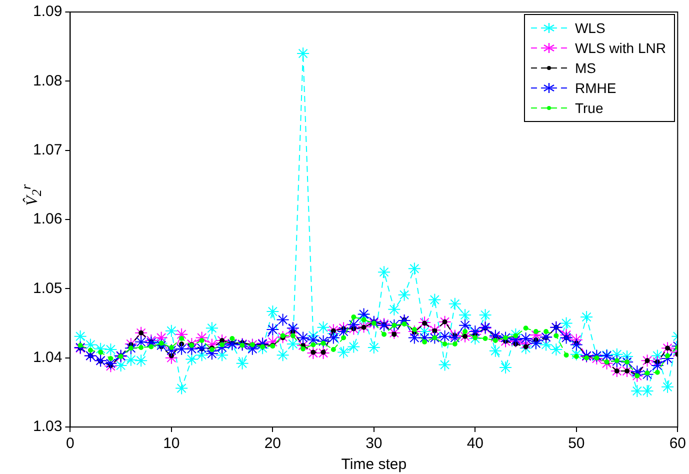 The width and height of the screenshot is (689, 474). Describe the element at coordinates (47, 219) in the screenshot. I see `y-tick-label: 1.06` at that location.